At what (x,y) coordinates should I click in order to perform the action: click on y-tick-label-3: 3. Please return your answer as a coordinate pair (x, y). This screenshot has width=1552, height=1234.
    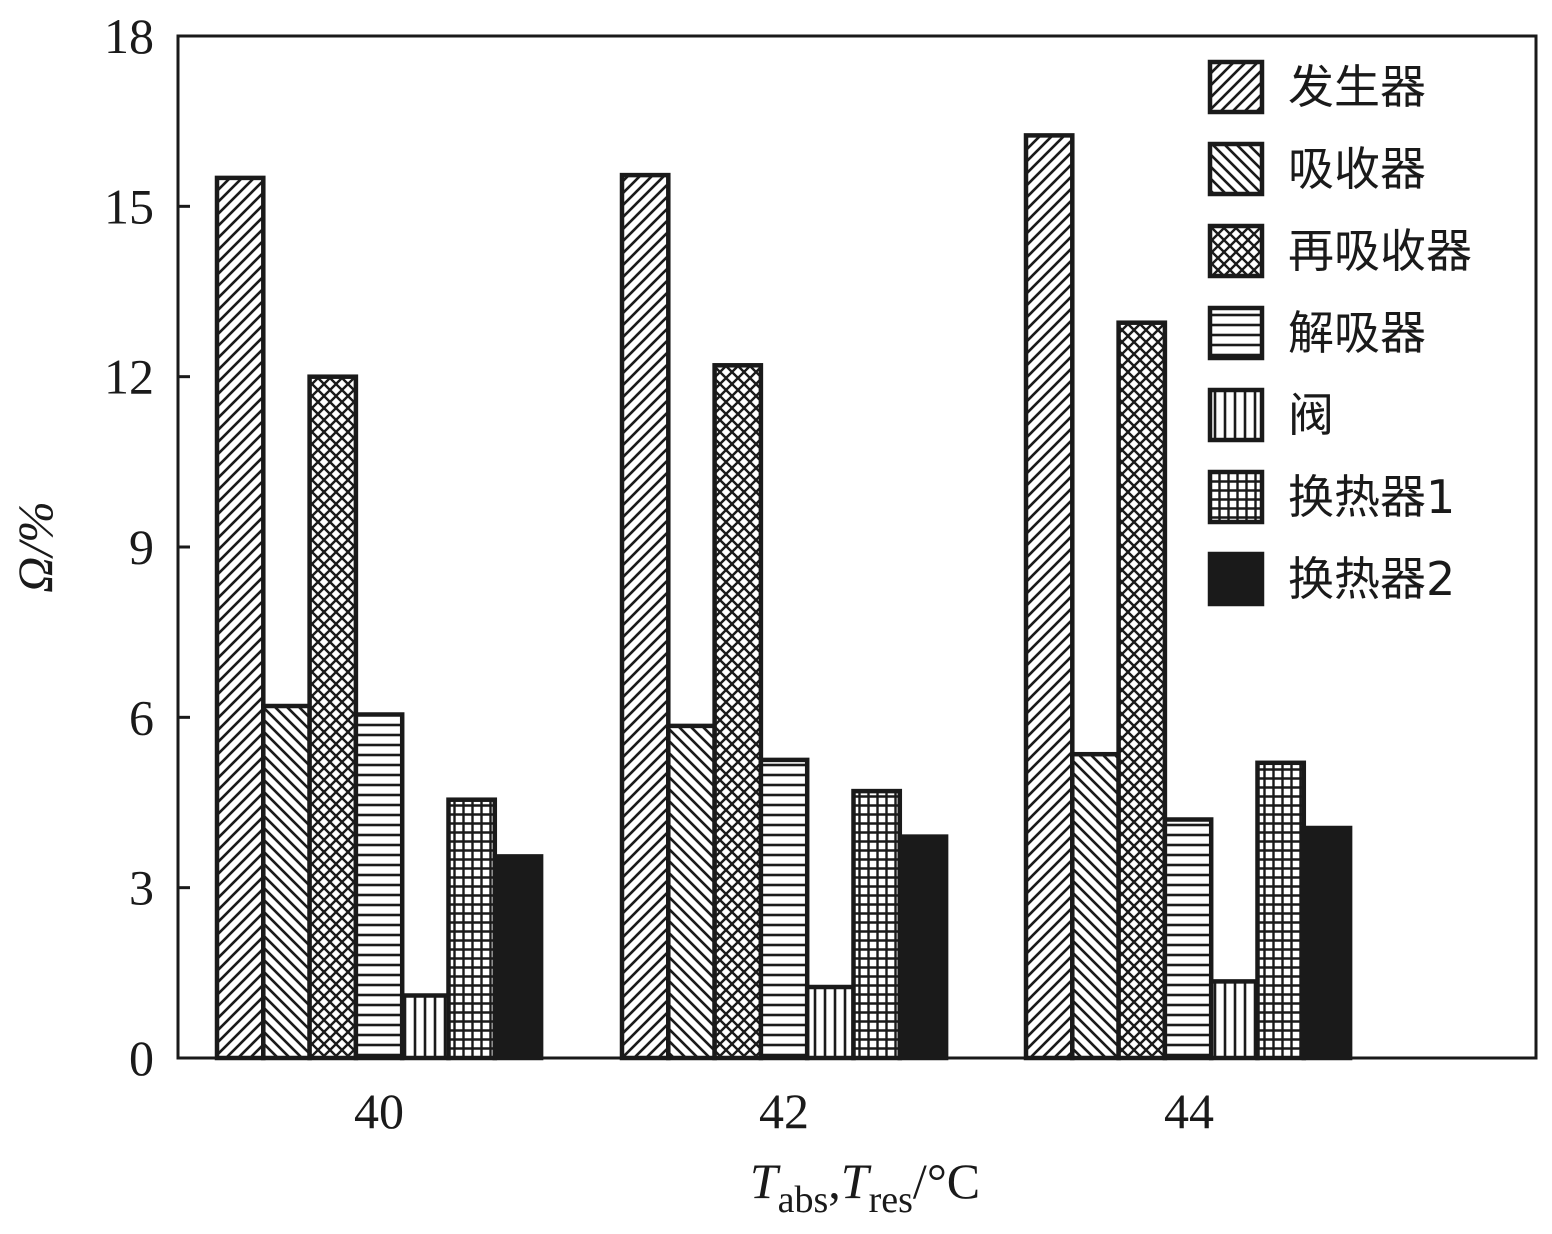
    Looking at the image, I should click on (141, 888).